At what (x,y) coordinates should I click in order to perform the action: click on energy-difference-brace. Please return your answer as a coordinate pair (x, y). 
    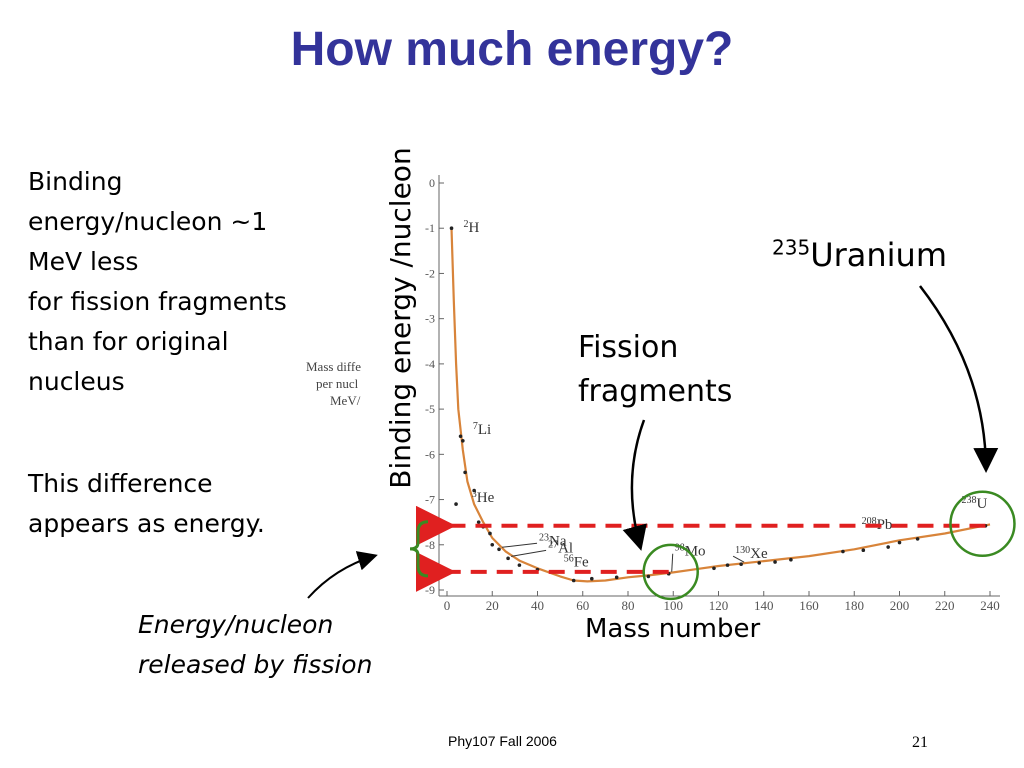
    Looking at the image, I should click on (419, 549).